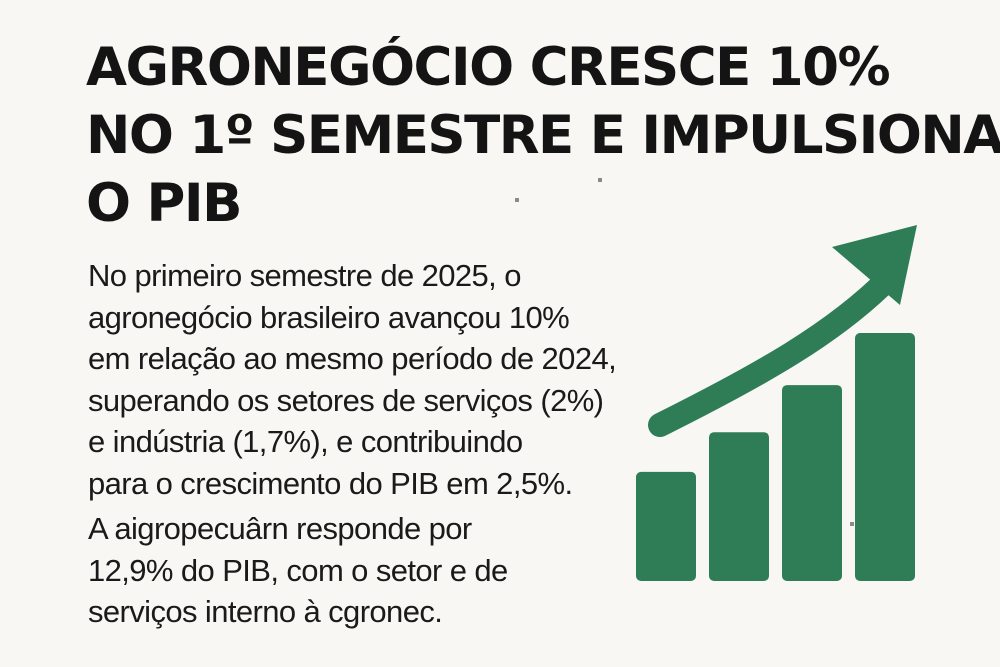 This screenshot has height=667, width=1000. Describe the element at coordinates (329, 317) in the screenshot. I see `paragraph-1-line: agronegócio brasileiro avançou 10%` at that location.